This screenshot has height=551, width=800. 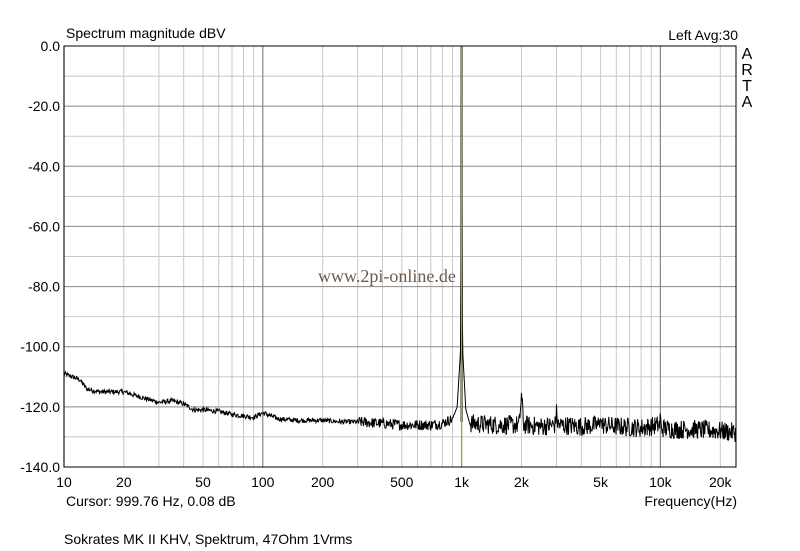 I want to click on y-tick-label: -140.0, so click(x=40, y=467).